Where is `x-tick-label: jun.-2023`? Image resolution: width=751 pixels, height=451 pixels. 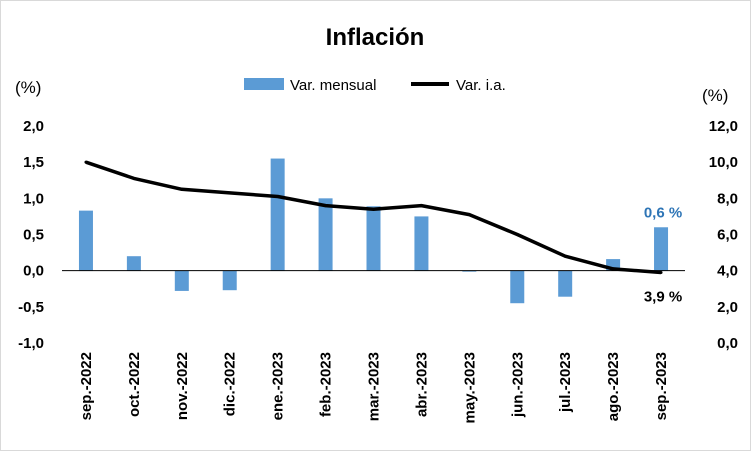 x-tick-label: jun.-2023 is located at coordinates (517, 385).